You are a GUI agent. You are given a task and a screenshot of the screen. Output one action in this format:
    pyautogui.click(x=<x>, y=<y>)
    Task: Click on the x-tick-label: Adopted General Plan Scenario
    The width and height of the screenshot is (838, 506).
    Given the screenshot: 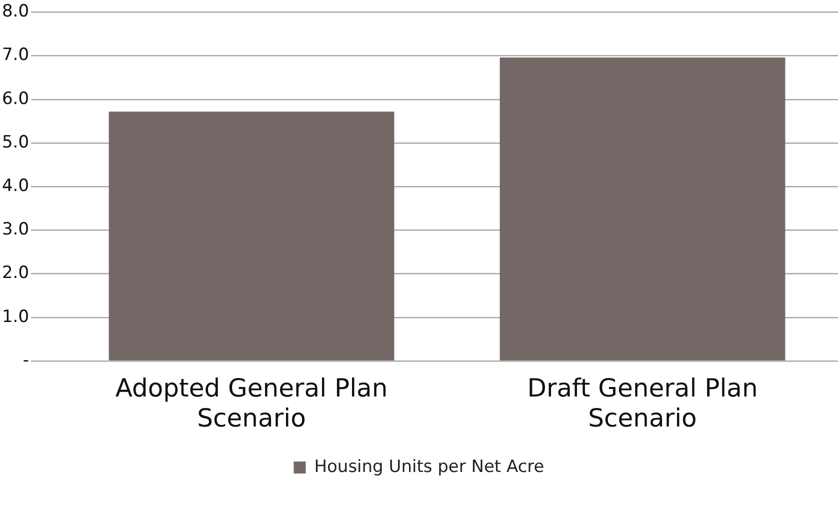 What is the action you would take?
    pyautogui.click(x=251, y=403)
    